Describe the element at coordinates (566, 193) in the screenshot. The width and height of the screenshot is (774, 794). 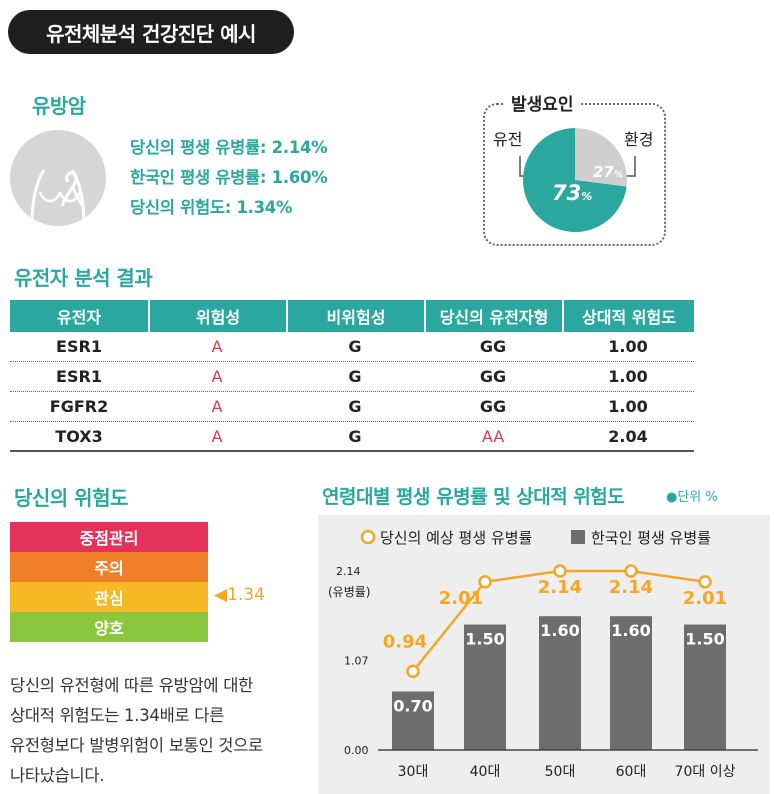
I see `genetic-pct-label: 73` at that location.